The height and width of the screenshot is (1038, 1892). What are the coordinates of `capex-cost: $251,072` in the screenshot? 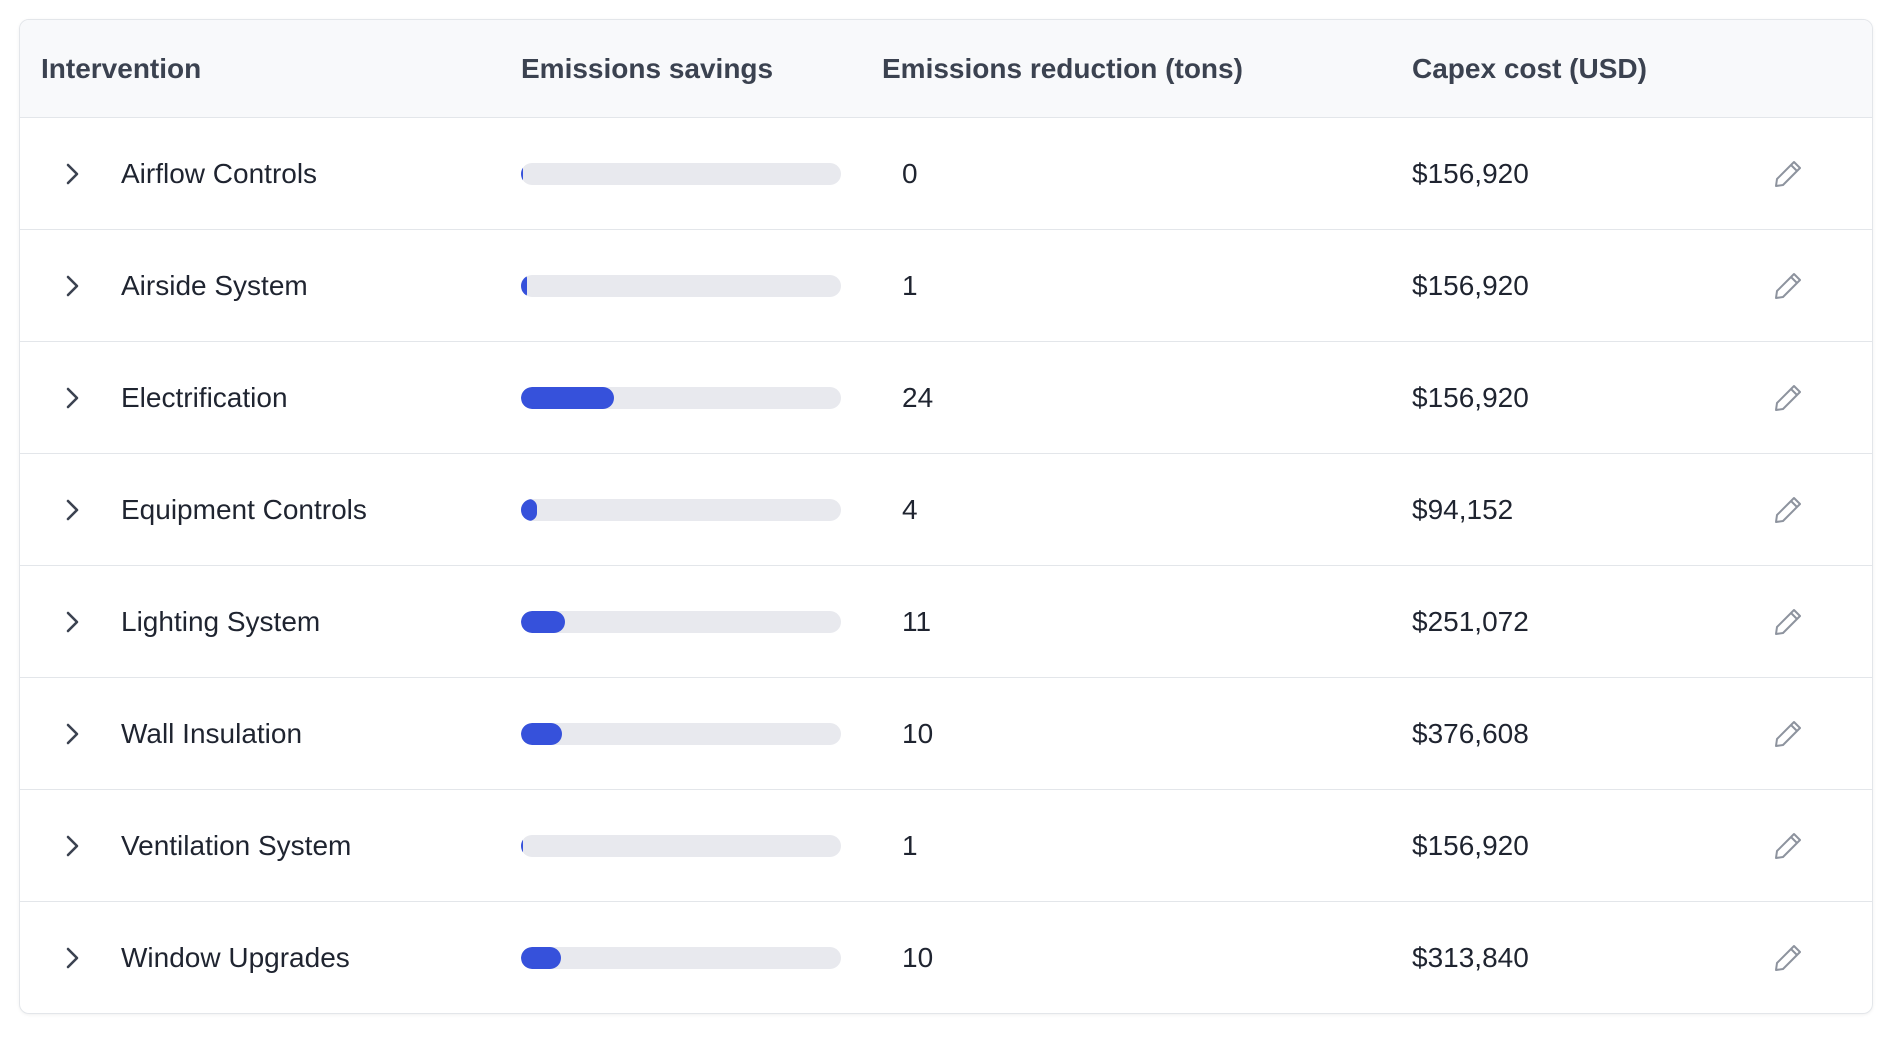 It's located at (1470, 621).